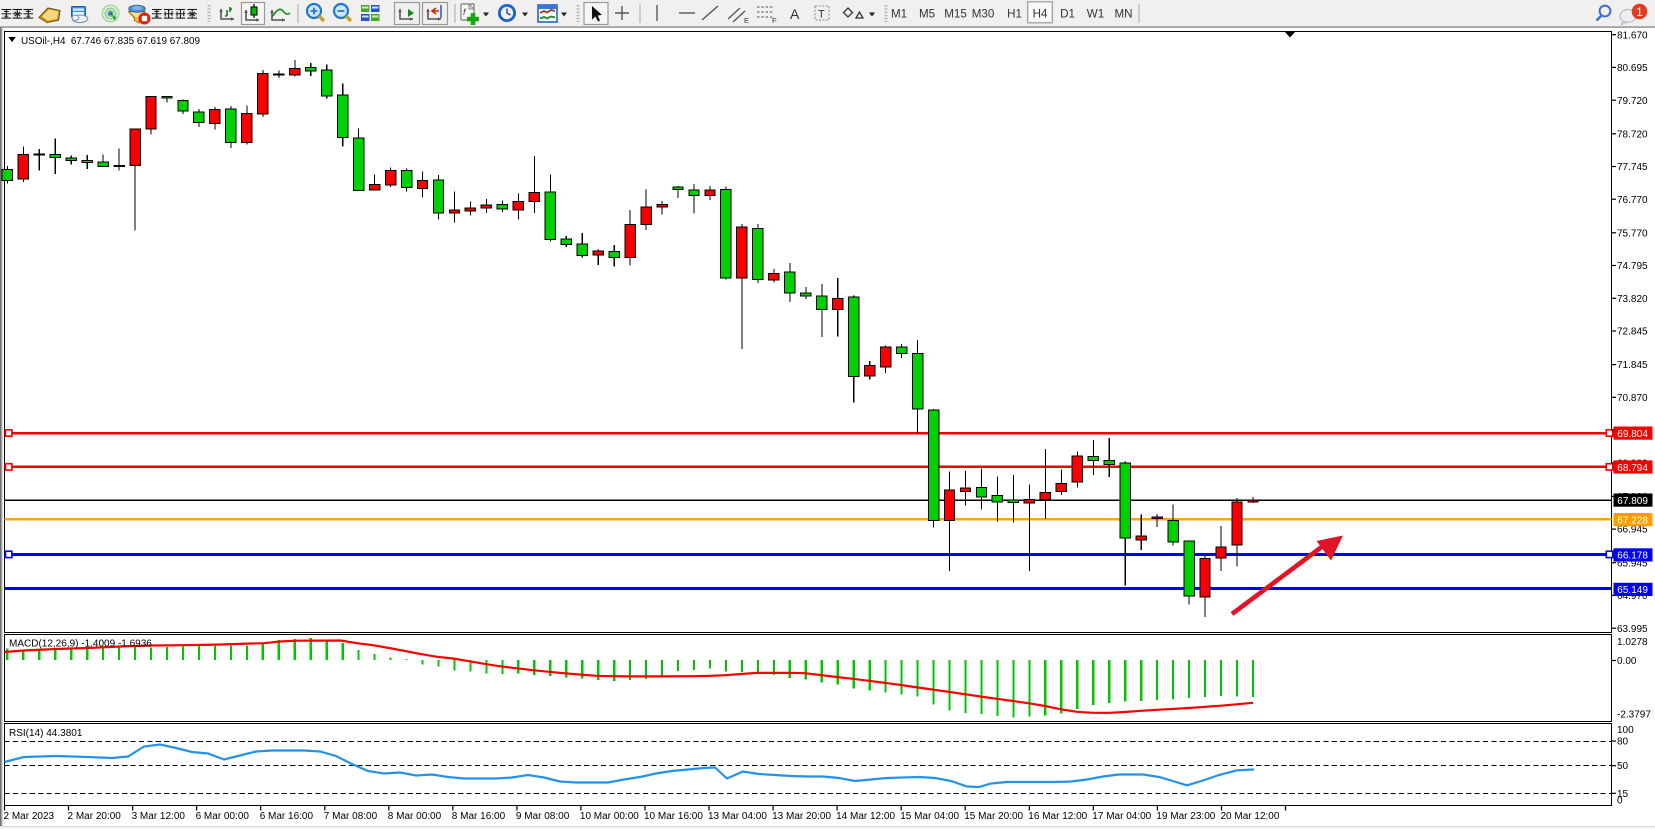 This screenshot has width=1655, height=829. What do you see at coordinates (673, 816) in the screenshot?
I see `svg-text: 10 Mar 16:00` at bounding box center [673, 816].